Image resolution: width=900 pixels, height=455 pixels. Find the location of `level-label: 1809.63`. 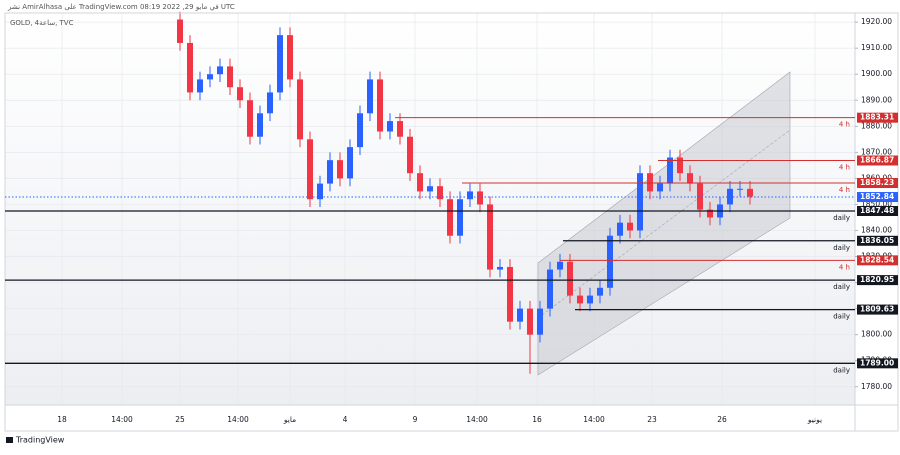

level-label: 1809.63 is located at coordinates (877, 309).